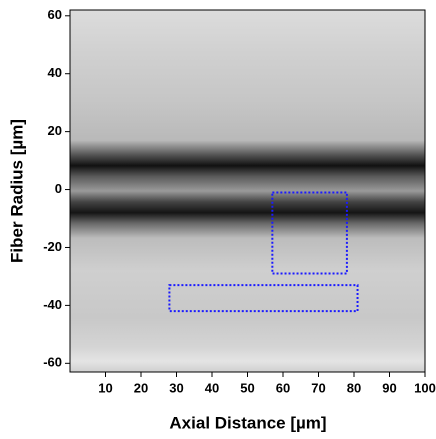 Image resolution: width=436 pixels, height=439 pixels. What do you see at coordinates (52, 304) in the screenshot?
I see `y-tick-label: -40` at bounding box center [52, 304].